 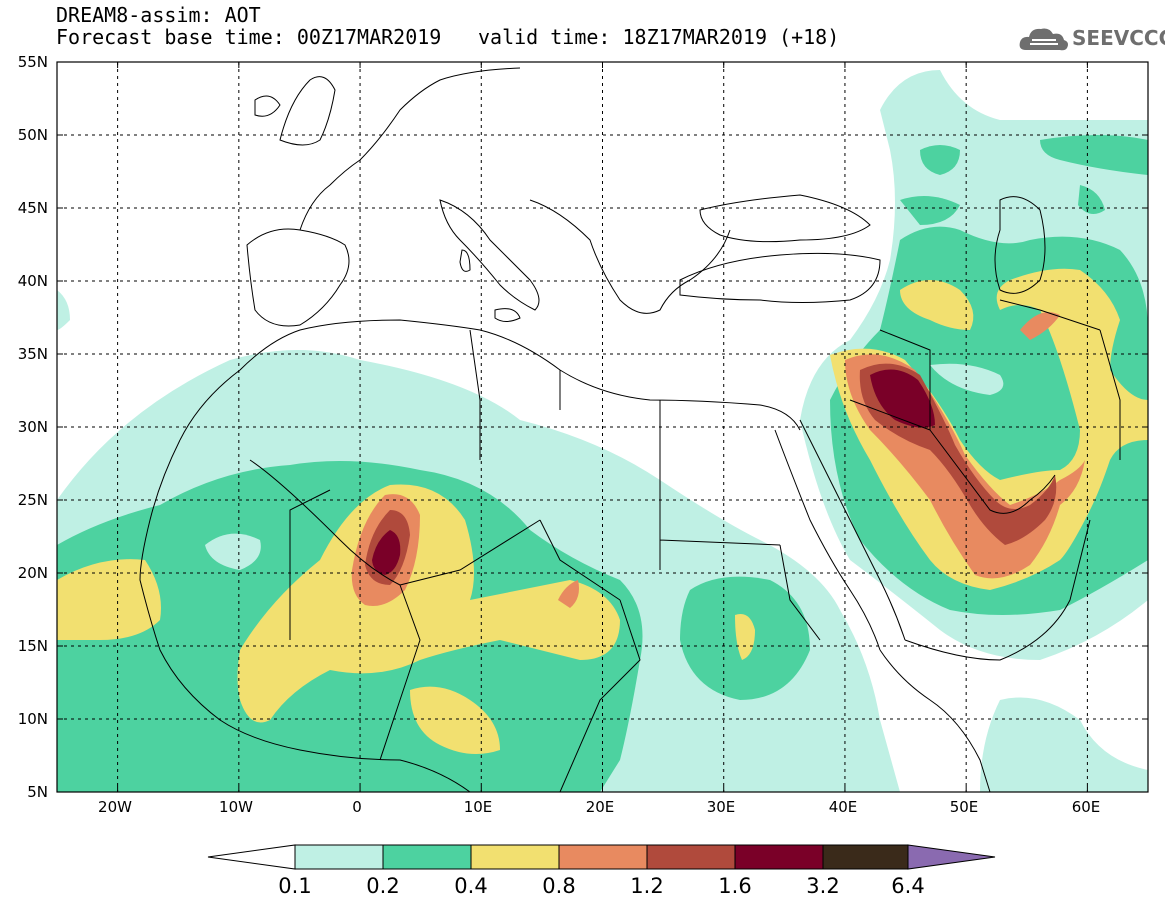 I want to click on lat-label: 35N, so click(x=33, y=354).